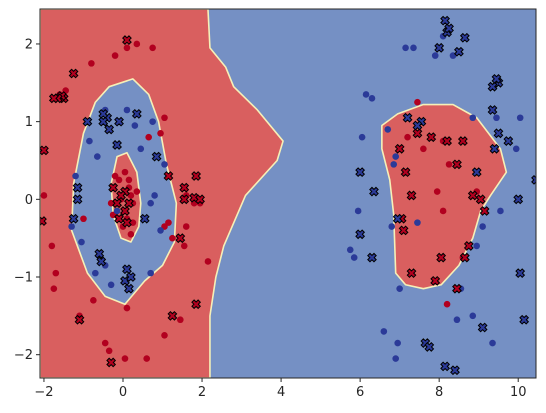 The image size is (546, 413). I want to click on x-tick-label: 0, so click(123, 392).